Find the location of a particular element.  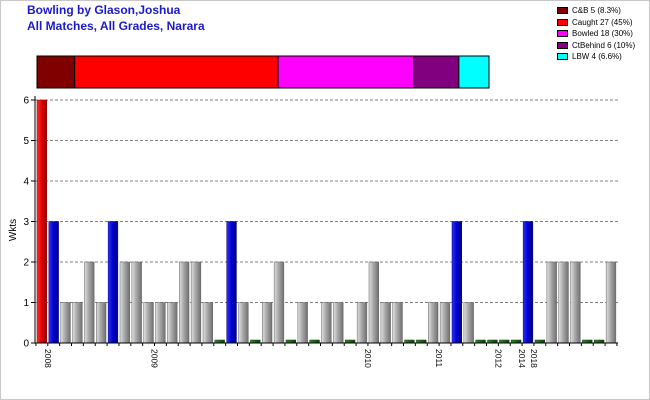

legend-item-lbw: LBW 4 (6.6%) is located at coordinates (596, 57).